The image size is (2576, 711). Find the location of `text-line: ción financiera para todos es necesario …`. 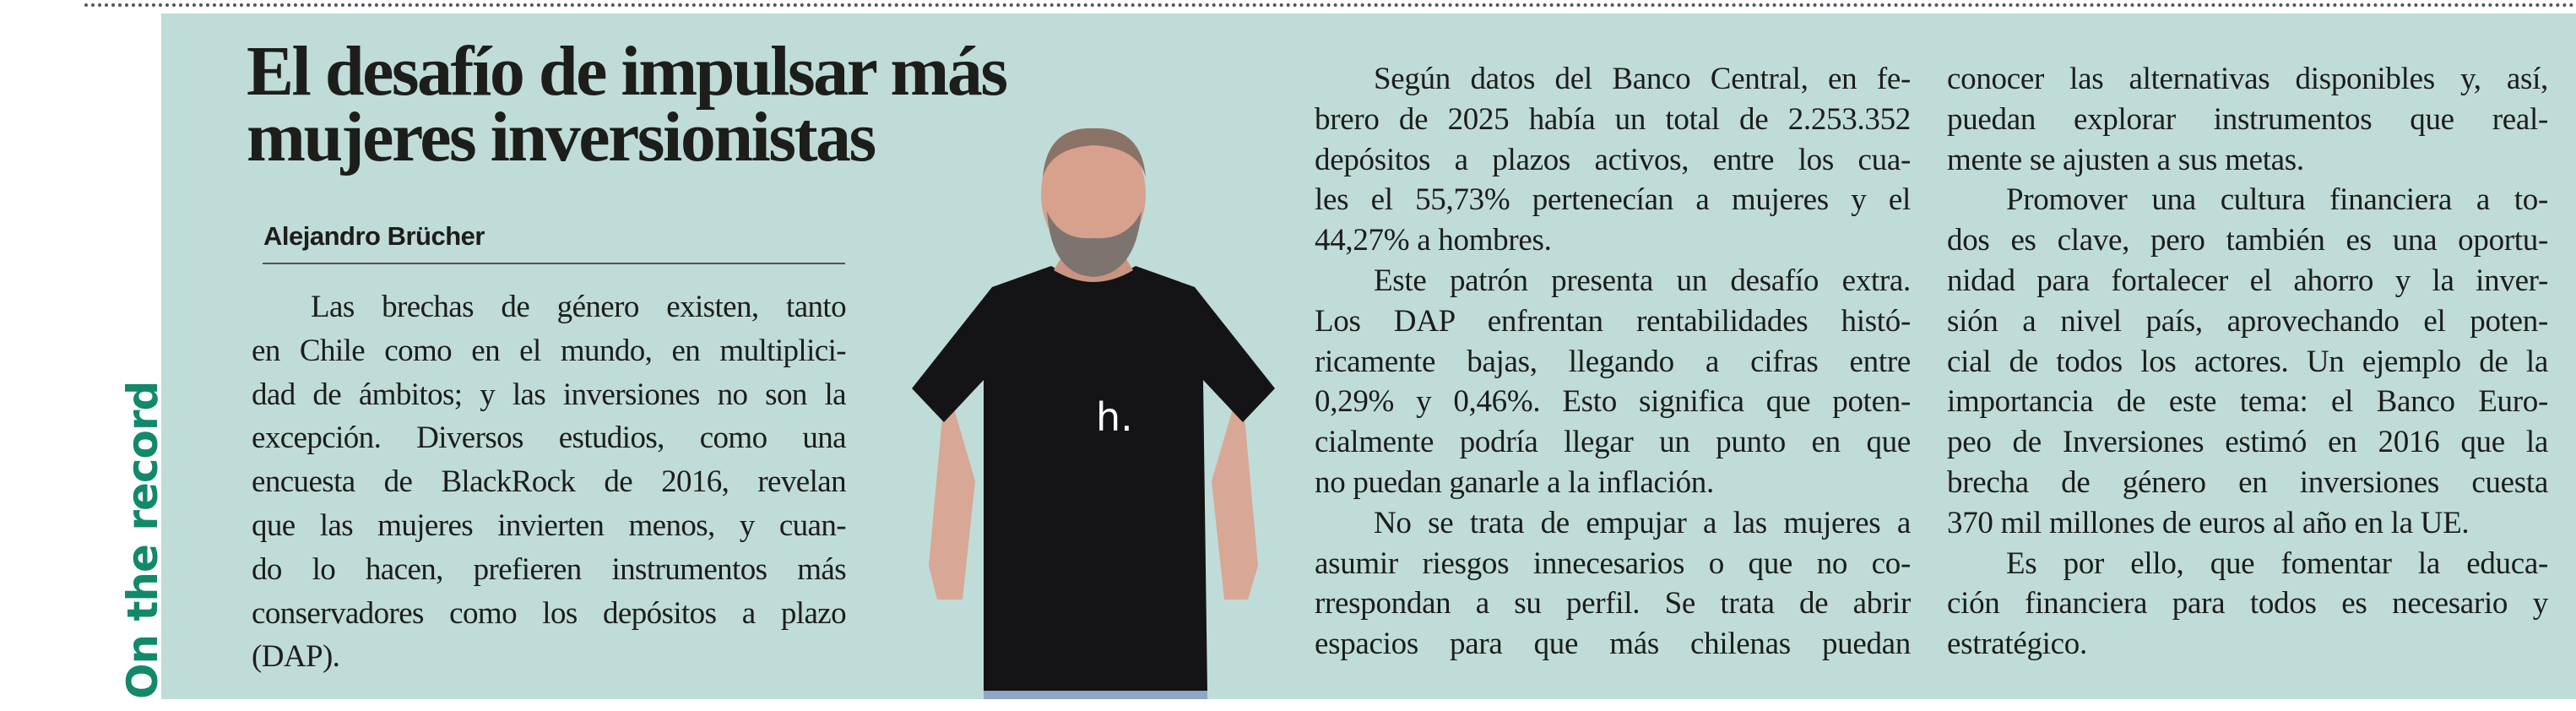

text-line: ción financiera para todos es necesario … is located at coordinates (2247, 603).